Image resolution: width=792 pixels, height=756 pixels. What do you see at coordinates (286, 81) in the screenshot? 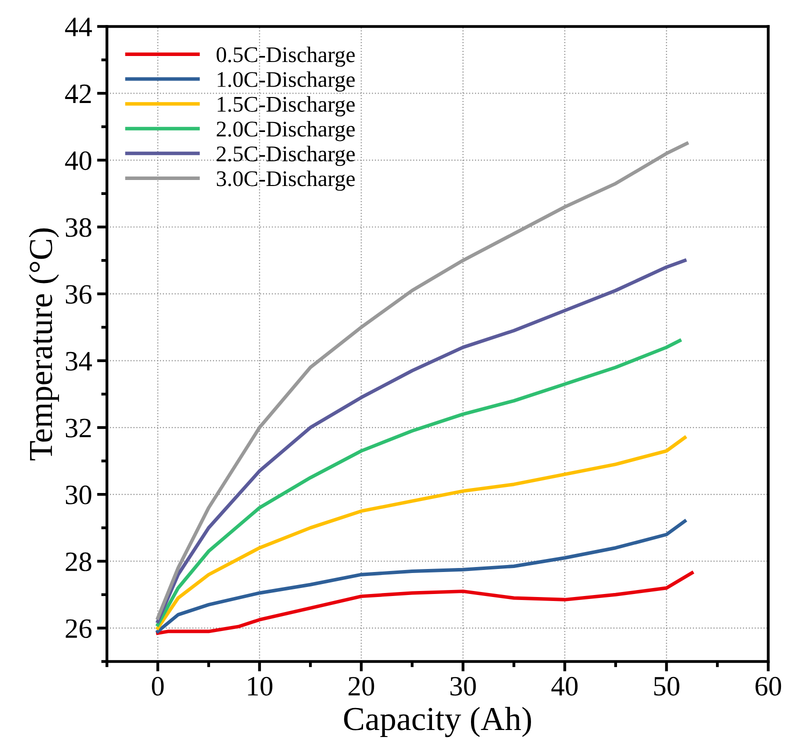
I see `legend-label: 1.0C-Discharge` at bounding box center [286, 81].